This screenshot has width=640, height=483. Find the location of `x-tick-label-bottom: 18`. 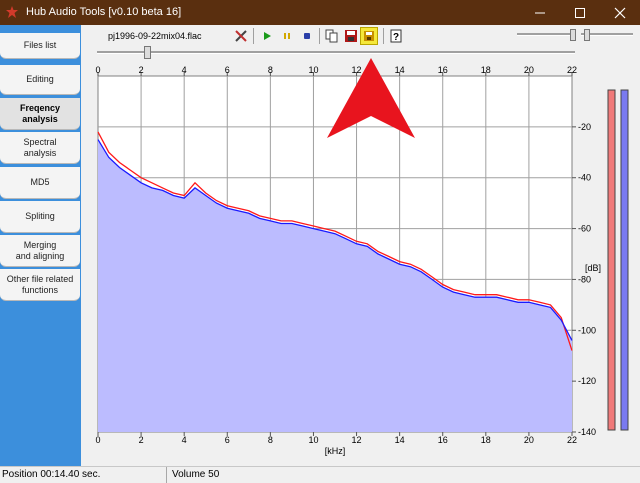

x-tick-label-bottom: 18 is located at coordinates (486, 440).